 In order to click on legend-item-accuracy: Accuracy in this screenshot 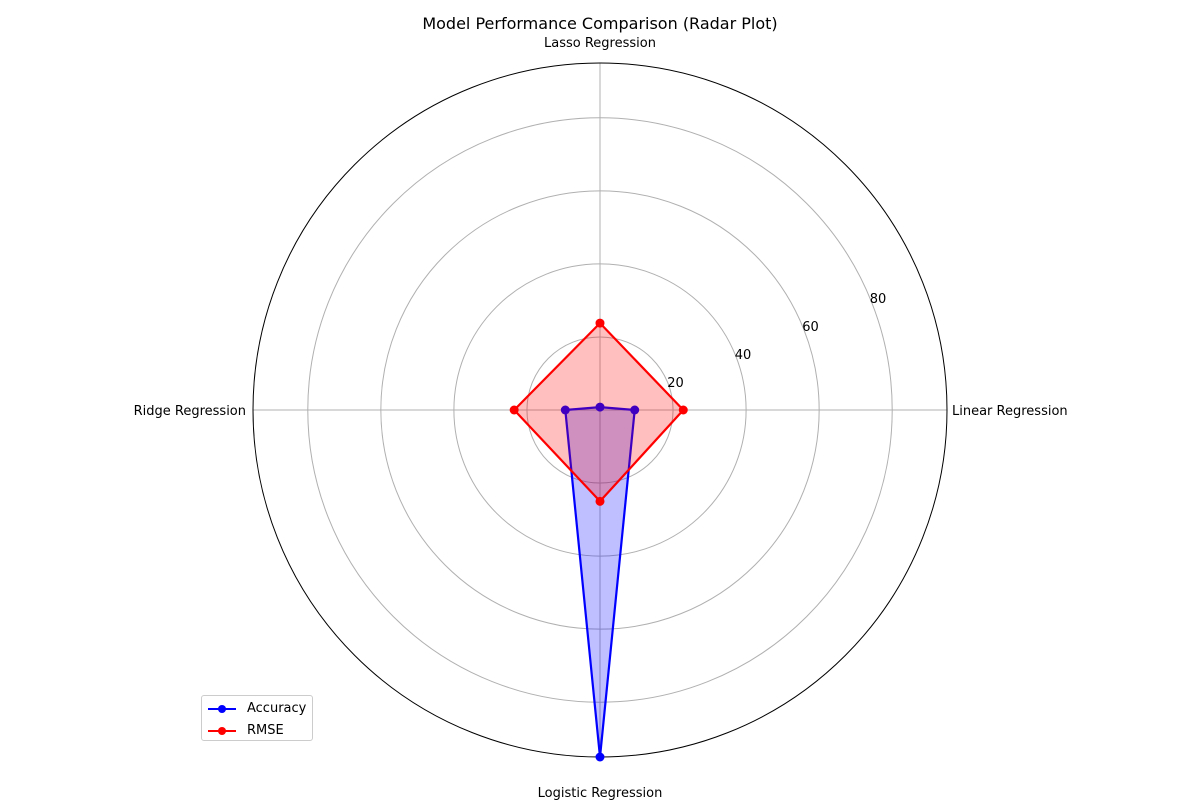, I will do `click(257, 709)`.